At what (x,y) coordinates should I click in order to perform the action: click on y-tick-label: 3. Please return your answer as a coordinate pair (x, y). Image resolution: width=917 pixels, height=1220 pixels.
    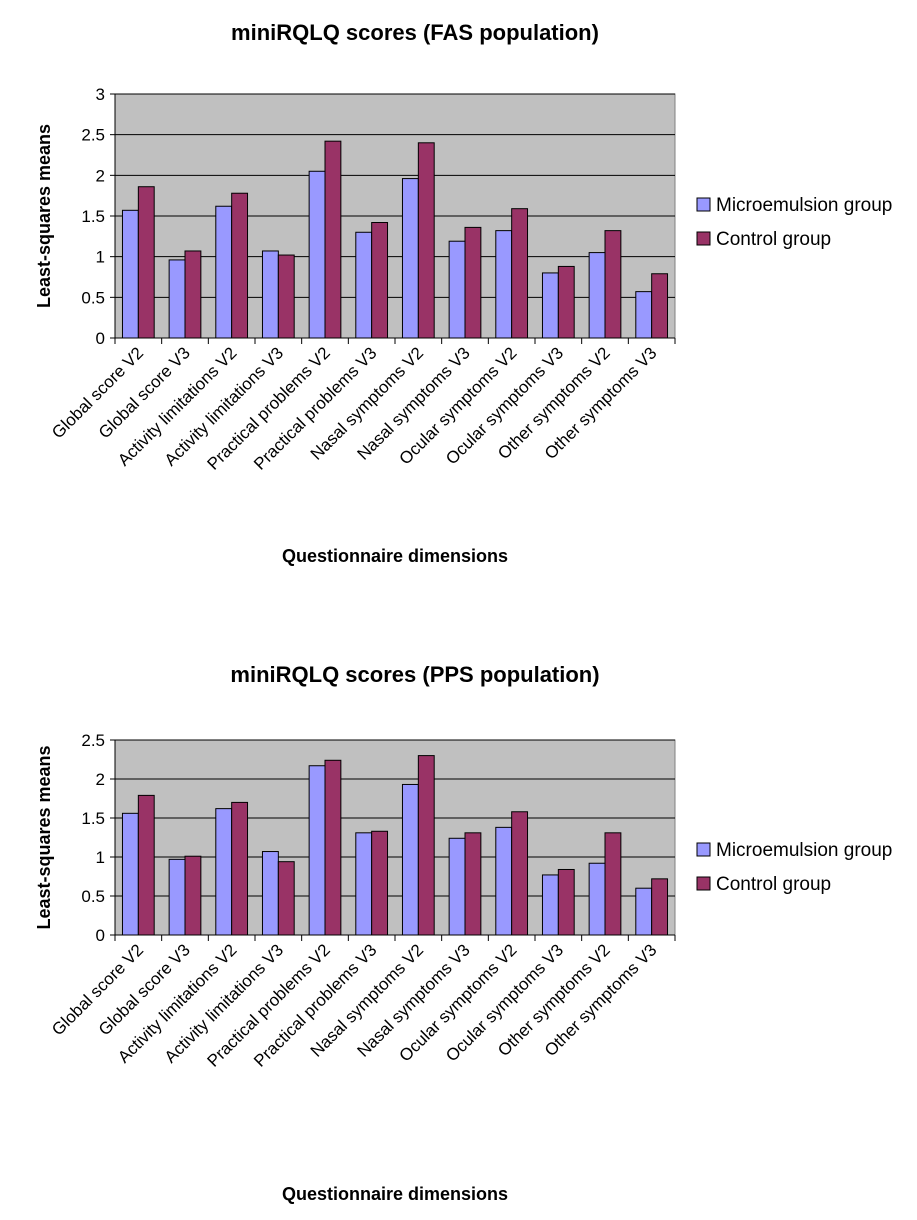
    Looking at the image, I should click on (100, 94).